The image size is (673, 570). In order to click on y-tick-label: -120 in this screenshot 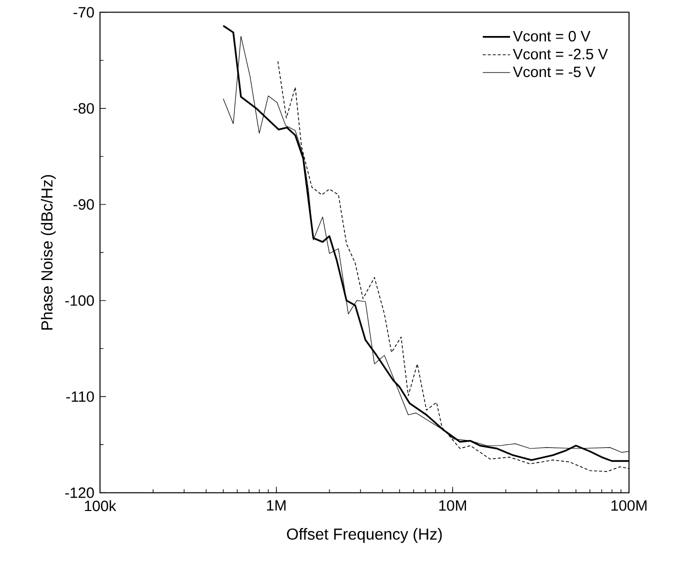, I will do `click(79, 492)`.